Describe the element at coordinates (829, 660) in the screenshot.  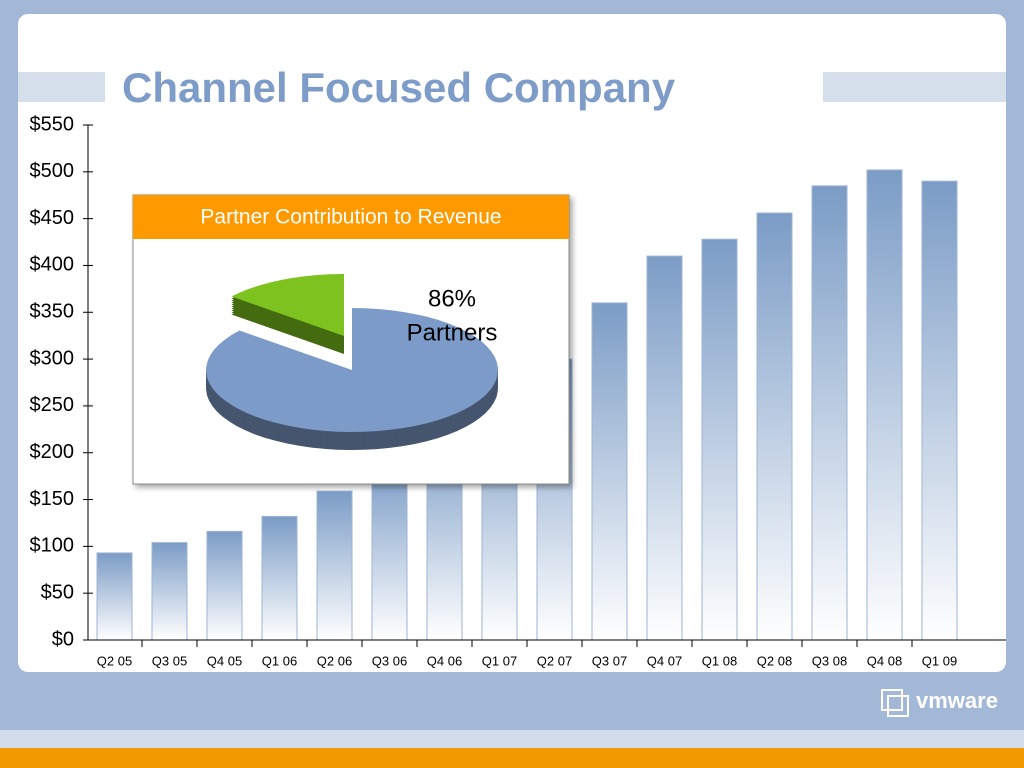
I see `x-tick-label: Q3 08` at that location.